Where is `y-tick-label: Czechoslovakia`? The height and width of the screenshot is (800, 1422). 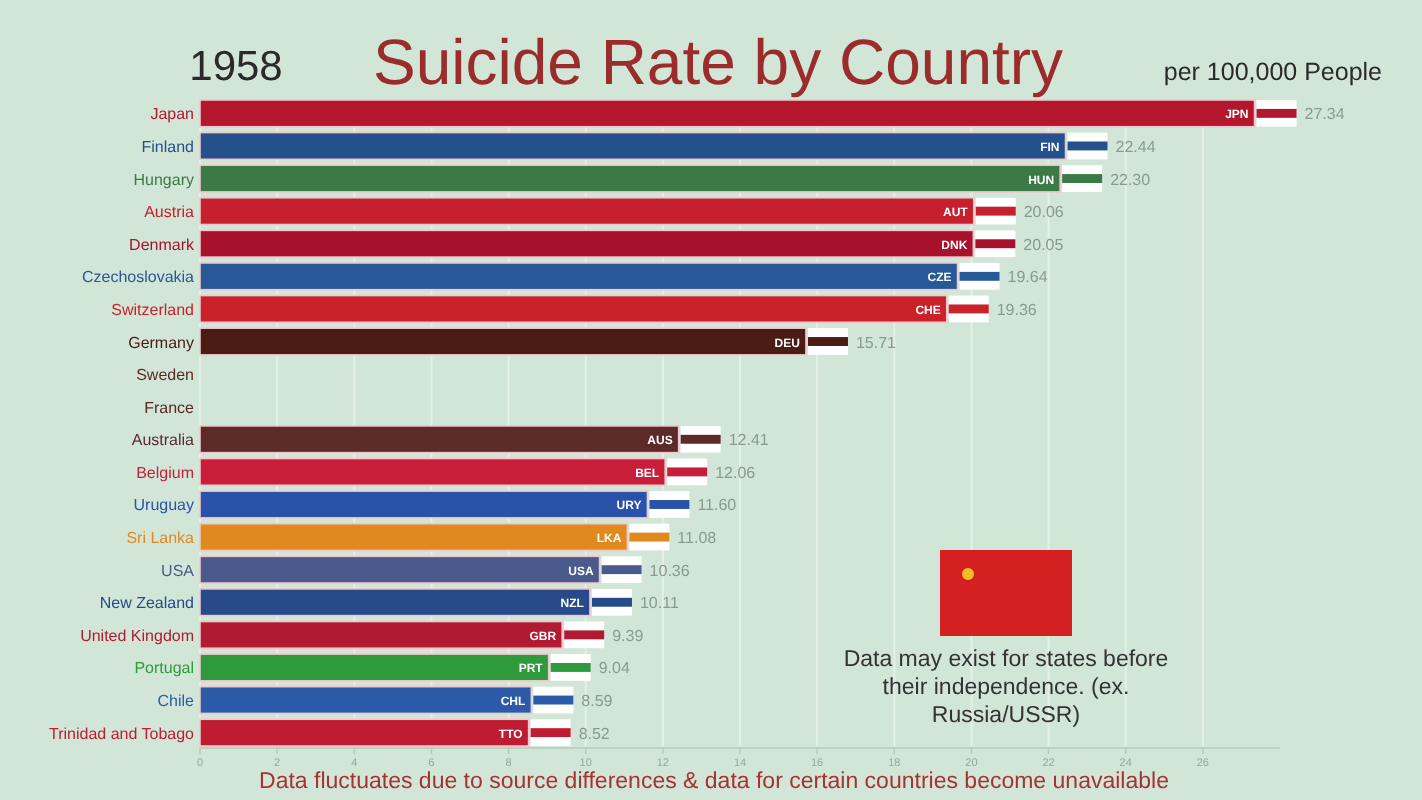 y-tick-label: Czechoslovakia is located at coordinates (138, 277).